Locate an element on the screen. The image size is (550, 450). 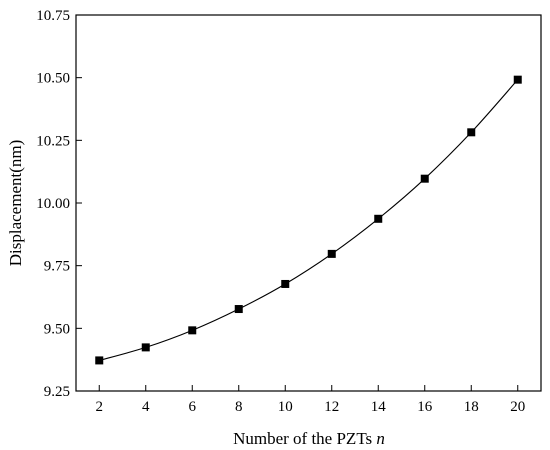
x-tick-label: 12 is located at coordinates (331, 407).